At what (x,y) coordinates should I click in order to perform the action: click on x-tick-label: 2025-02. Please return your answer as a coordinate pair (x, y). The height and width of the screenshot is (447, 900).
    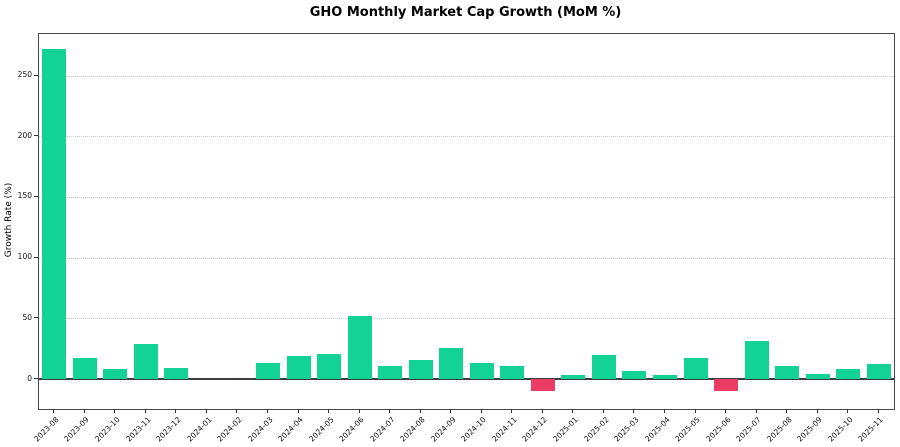
    Looking at the image, I should click on (596, 429).